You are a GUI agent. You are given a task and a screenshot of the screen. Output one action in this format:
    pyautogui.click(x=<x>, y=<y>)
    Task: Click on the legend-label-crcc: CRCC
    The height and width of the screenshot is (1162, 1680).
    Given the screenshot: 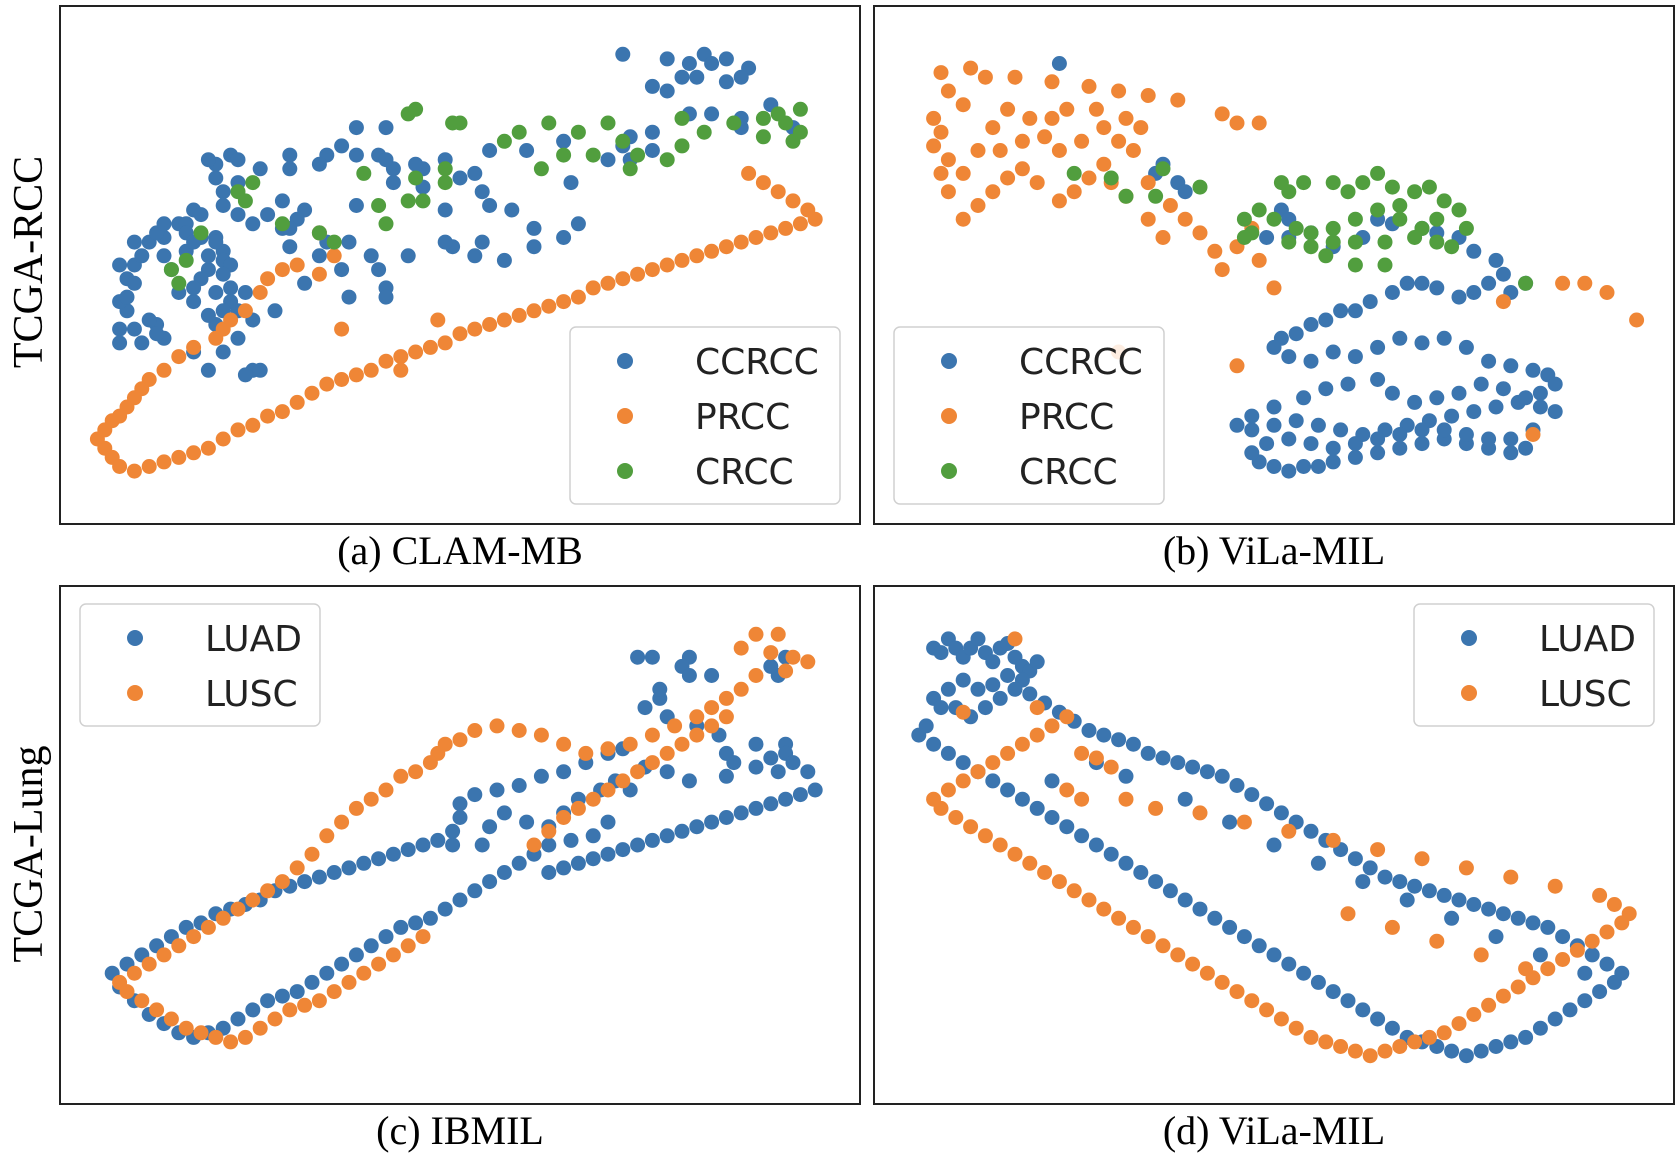 What is the action you would take?
    pyautogui.click(x=744, y=472)
    